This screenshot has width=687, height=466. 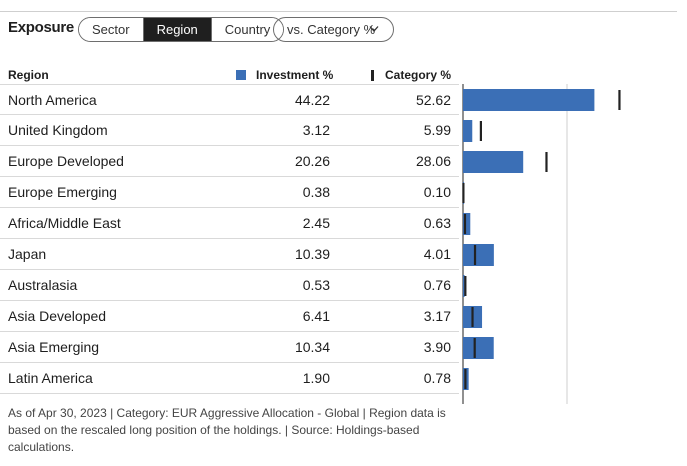 I want to click on column-header-investment: Investment %, so click(x=284, y=75).